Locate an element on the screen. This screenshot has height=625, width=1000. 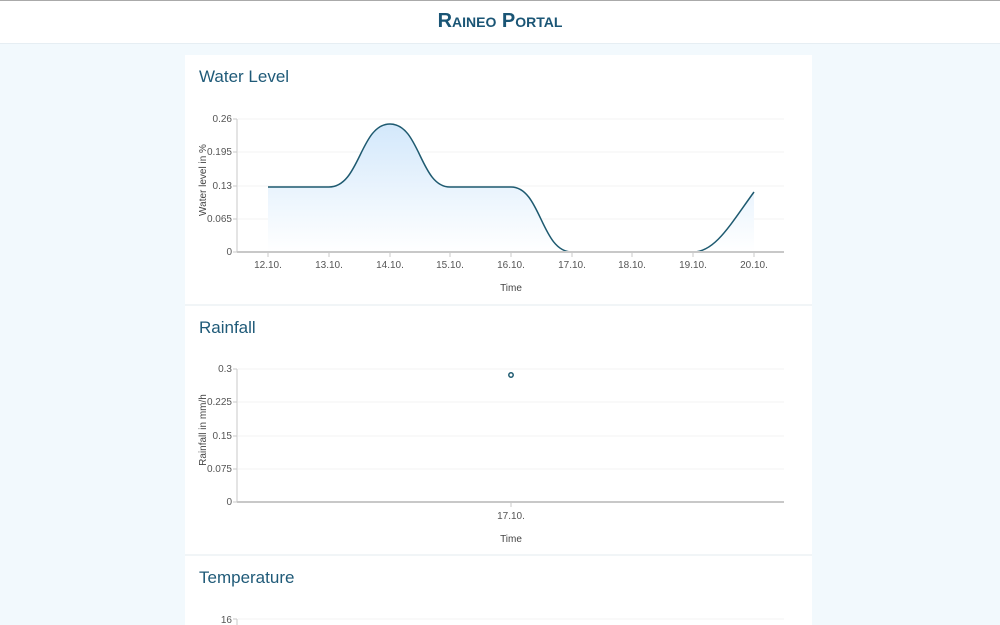
water-level-line is located at coordinates (511, 188).